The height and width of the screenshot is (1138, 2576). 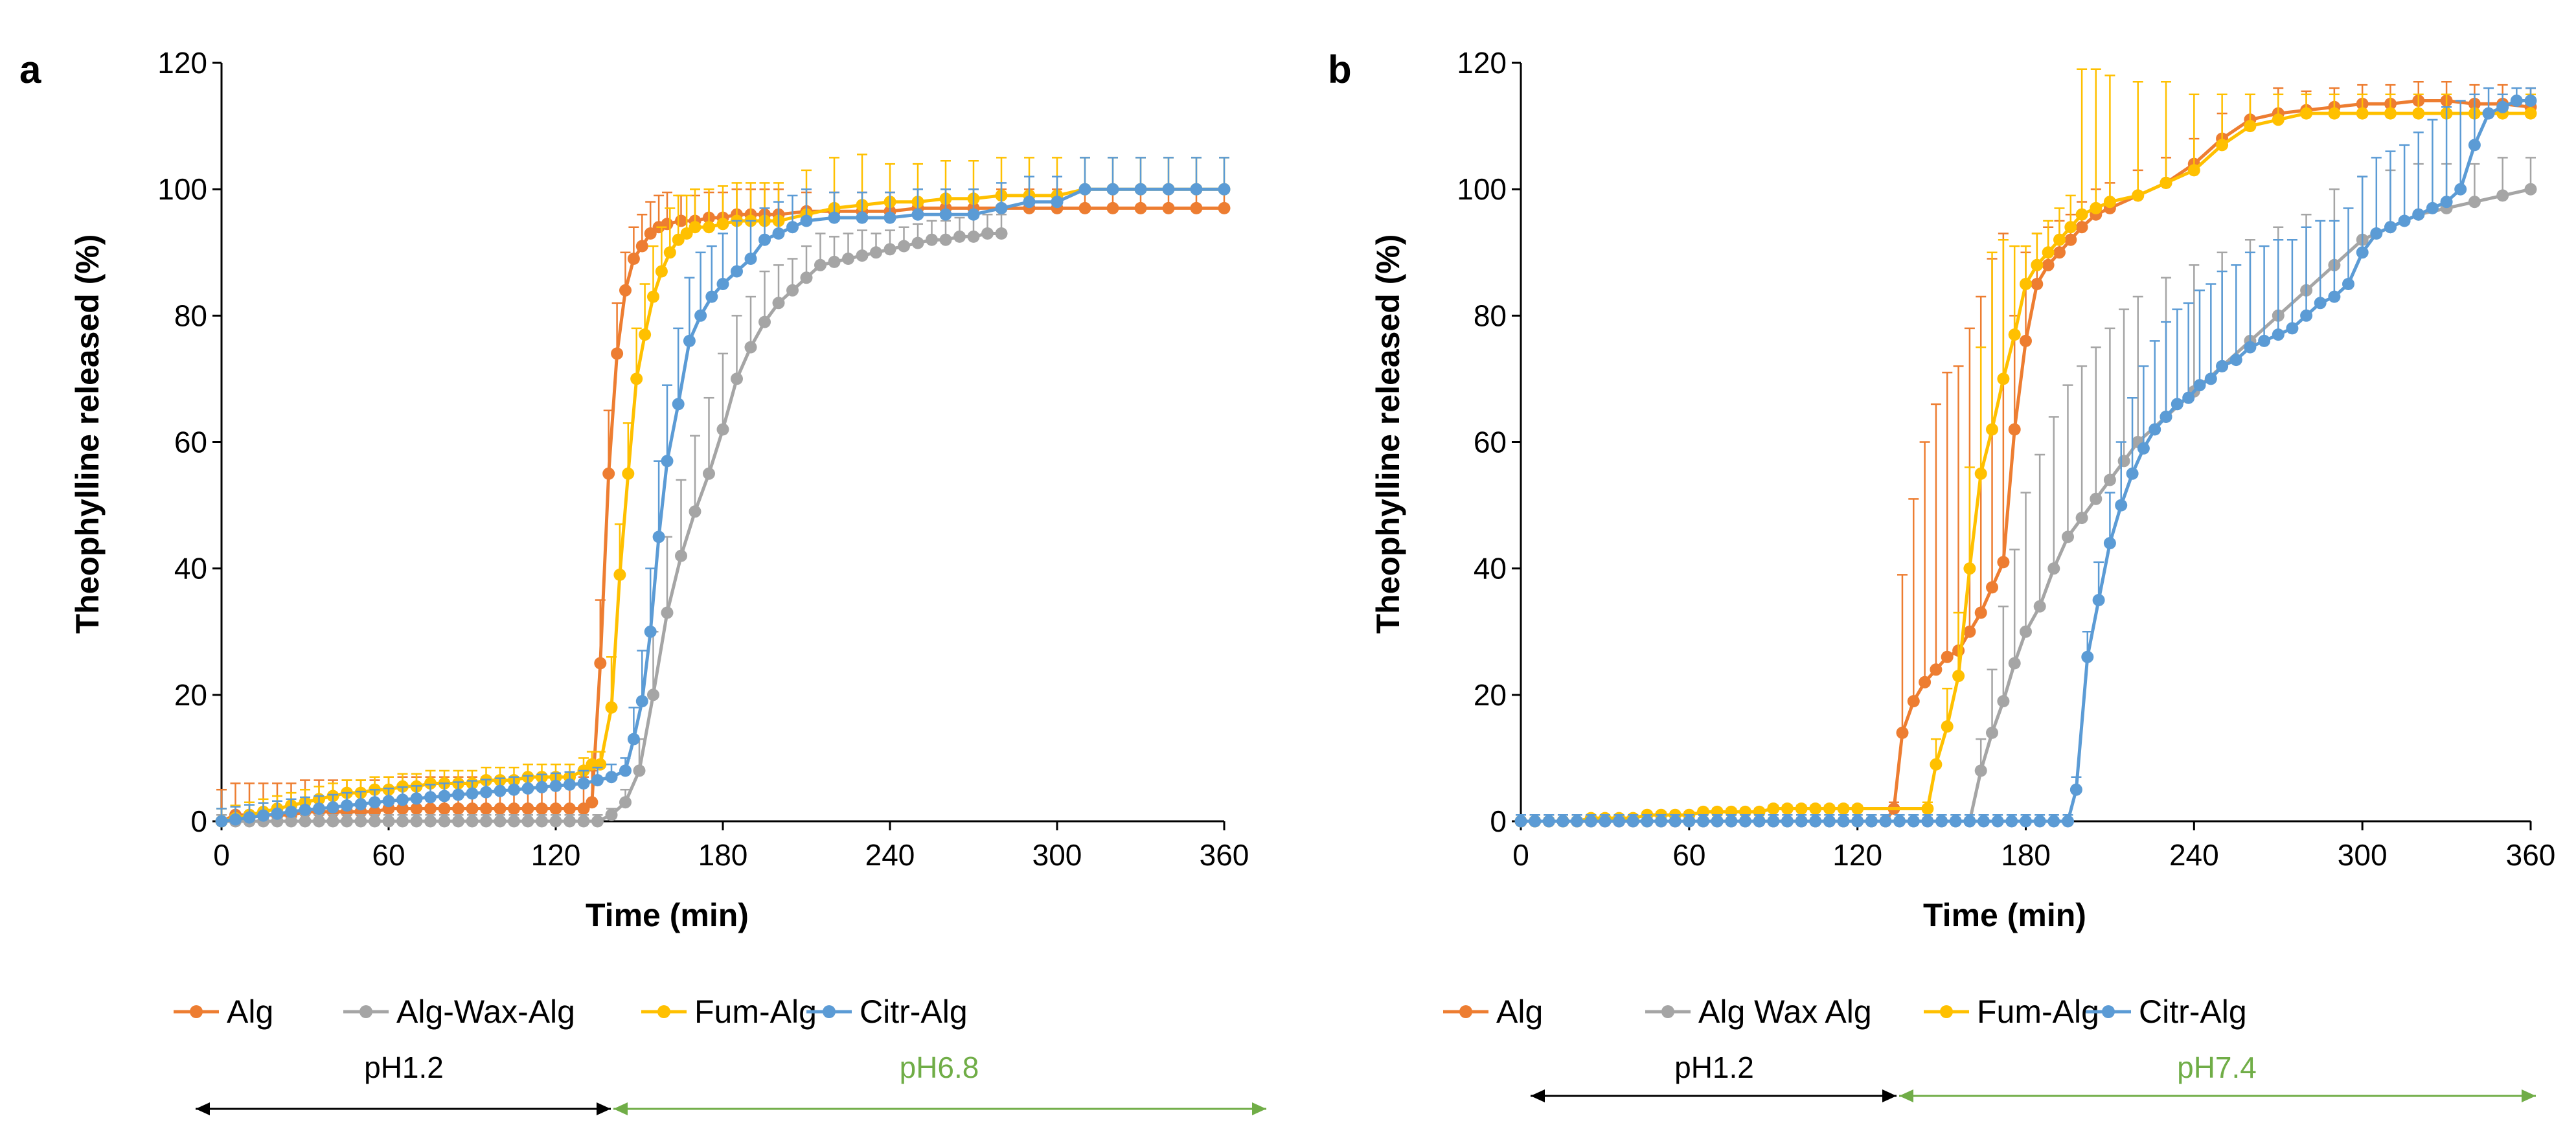 What do you see at coordinates (1490, 695) in the screenshot?
I see `y-tick-label: 20` at bounding box center [1490, 695].